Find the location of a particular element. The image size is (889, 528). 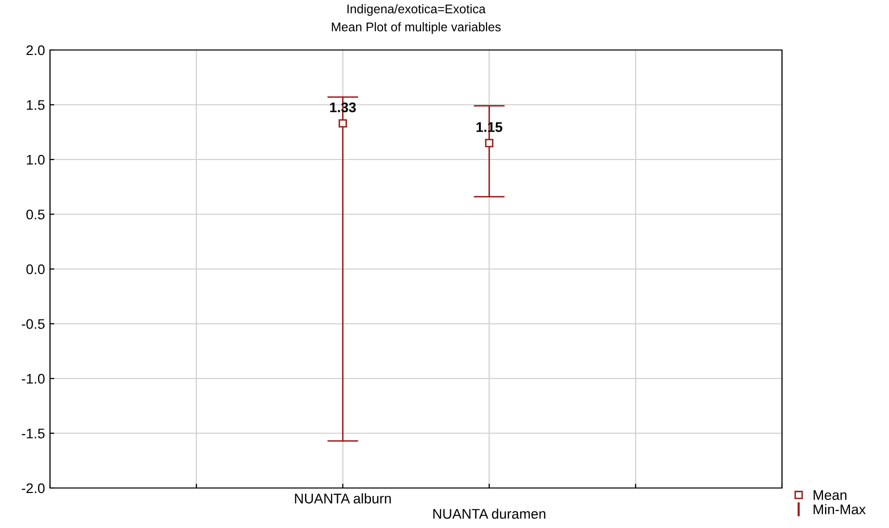

y-tick-label: -1.5 is located at coordinates (33, 433).